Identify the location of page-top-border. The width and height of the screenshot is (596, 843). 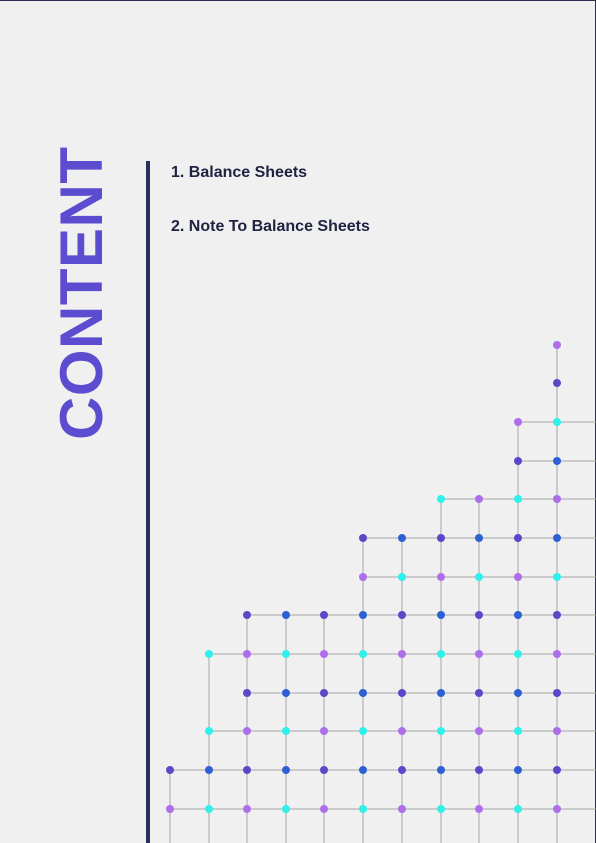
(298, 0).